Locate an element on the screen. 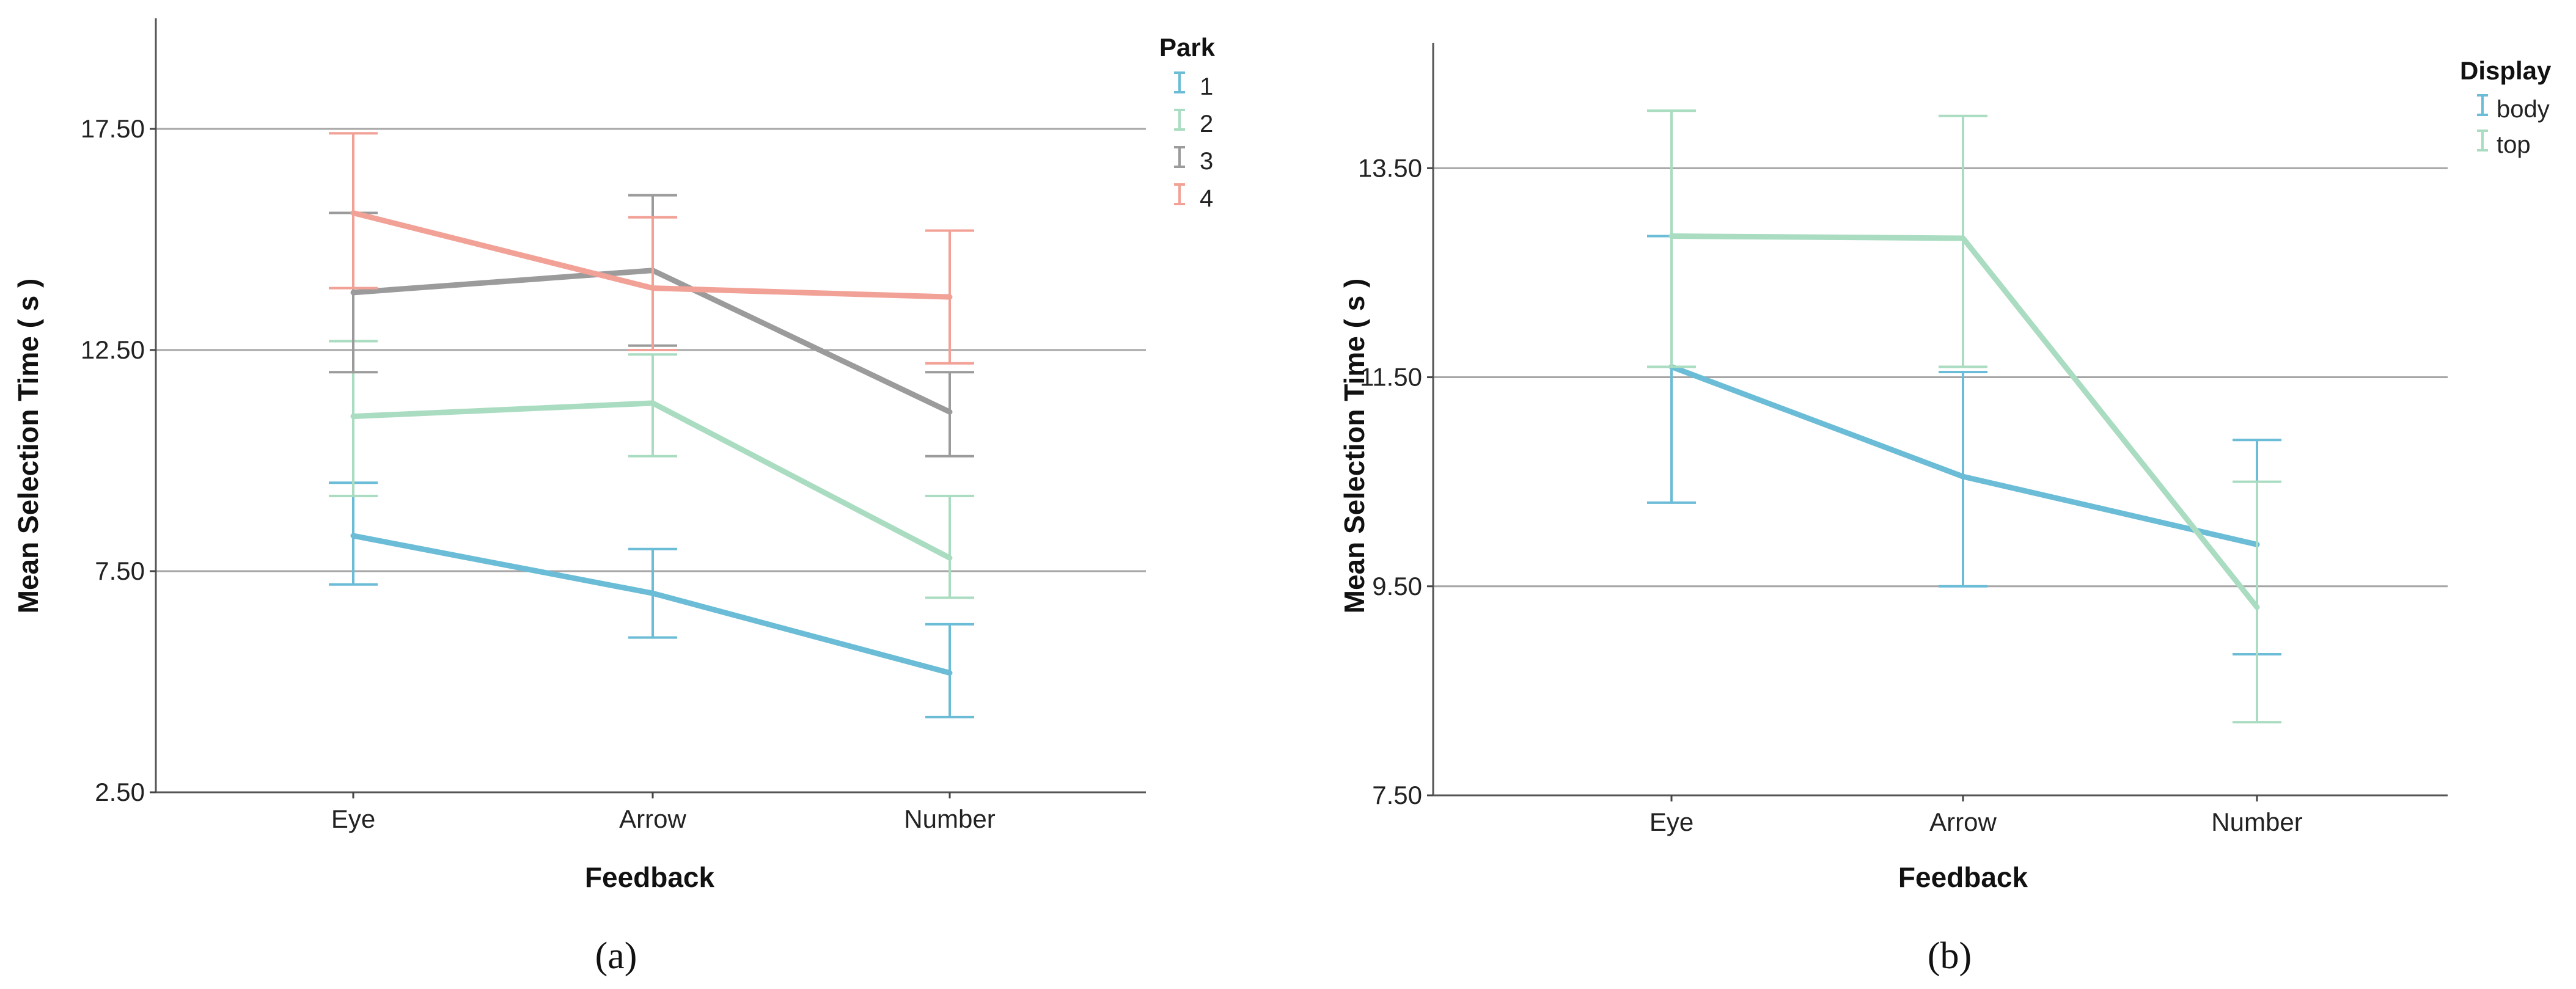 The height and width of the screenshot is (989, 2576). legend-label: top is located at coordinates (2514, 144).